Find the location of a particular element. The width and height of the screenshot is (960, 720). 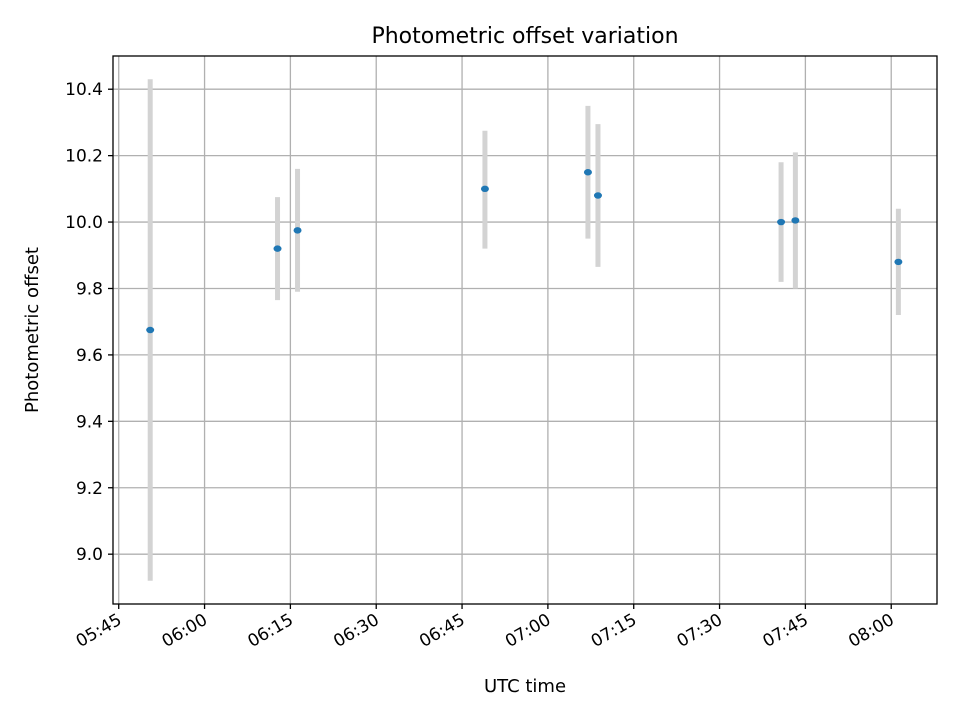

chart-title: Photometric offset variation is located at coordinates (524, 36).